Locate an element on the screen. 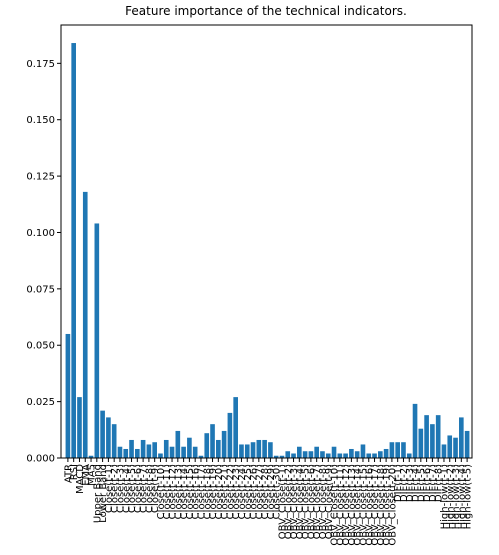  x-tick-label: OBV_Close(t-19) is located at coordinates (387, 505).